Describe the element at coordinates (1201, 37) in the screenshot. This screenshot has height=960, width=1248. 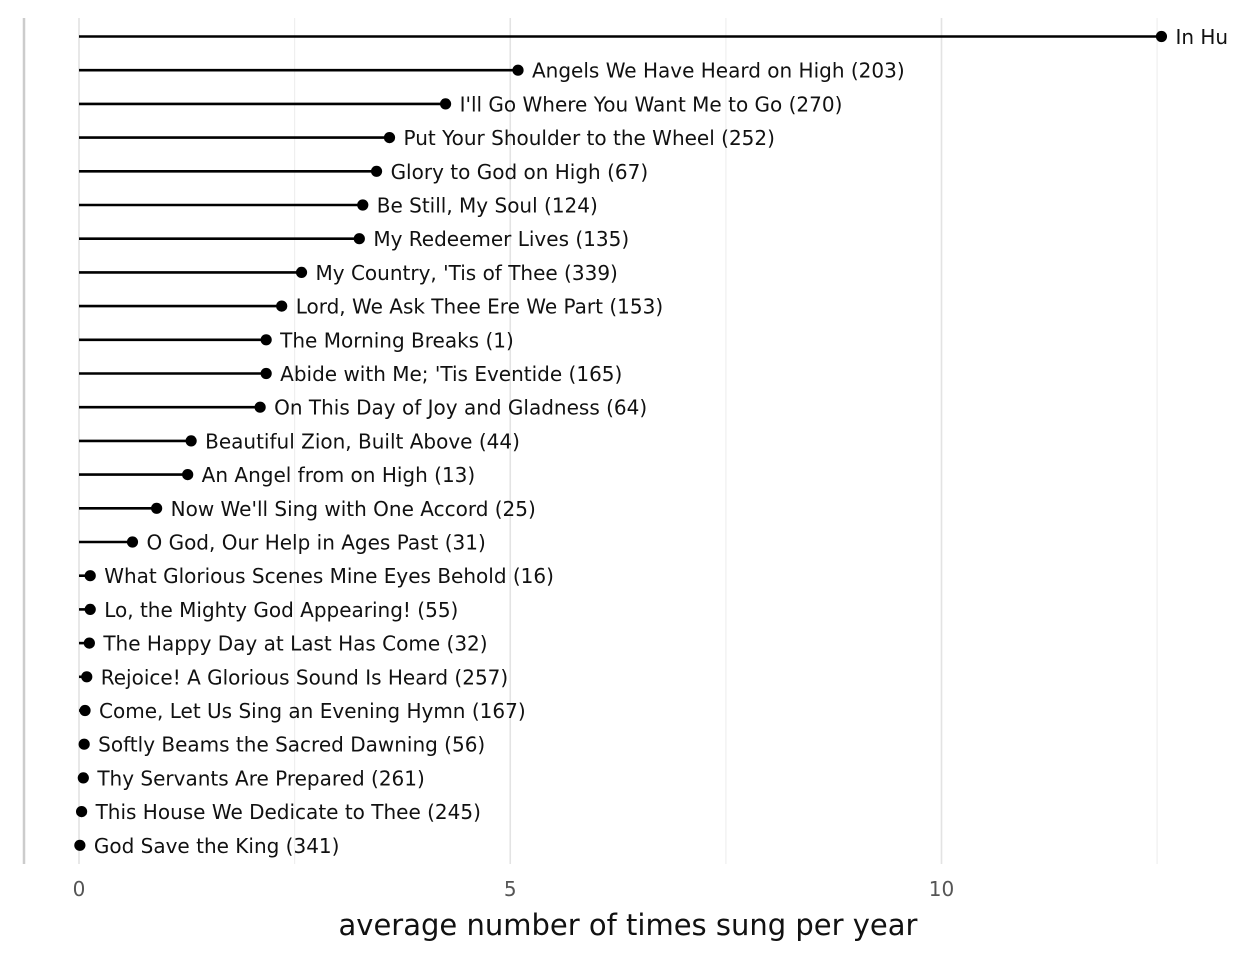
I see `item-label: In Hu` at that location.